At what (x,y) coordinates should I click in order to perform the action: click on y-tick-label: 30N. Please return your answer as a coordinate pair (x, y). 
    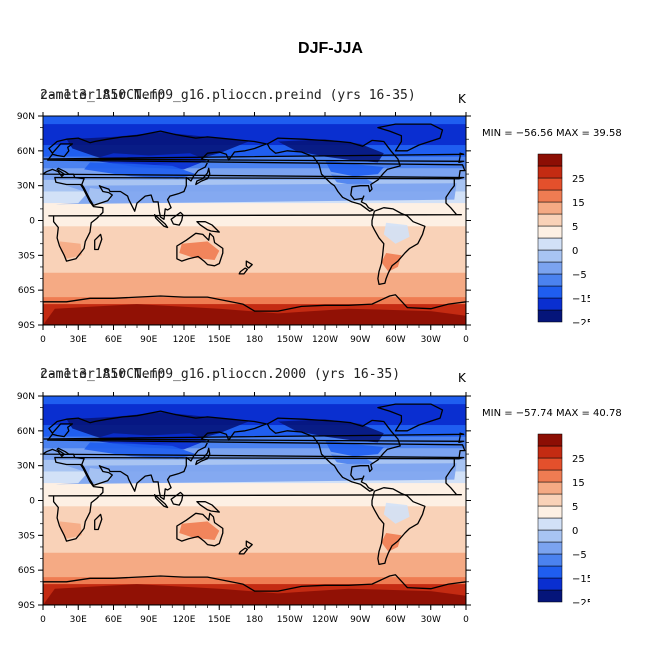
    Looking at the image, I should click on (26, 467).